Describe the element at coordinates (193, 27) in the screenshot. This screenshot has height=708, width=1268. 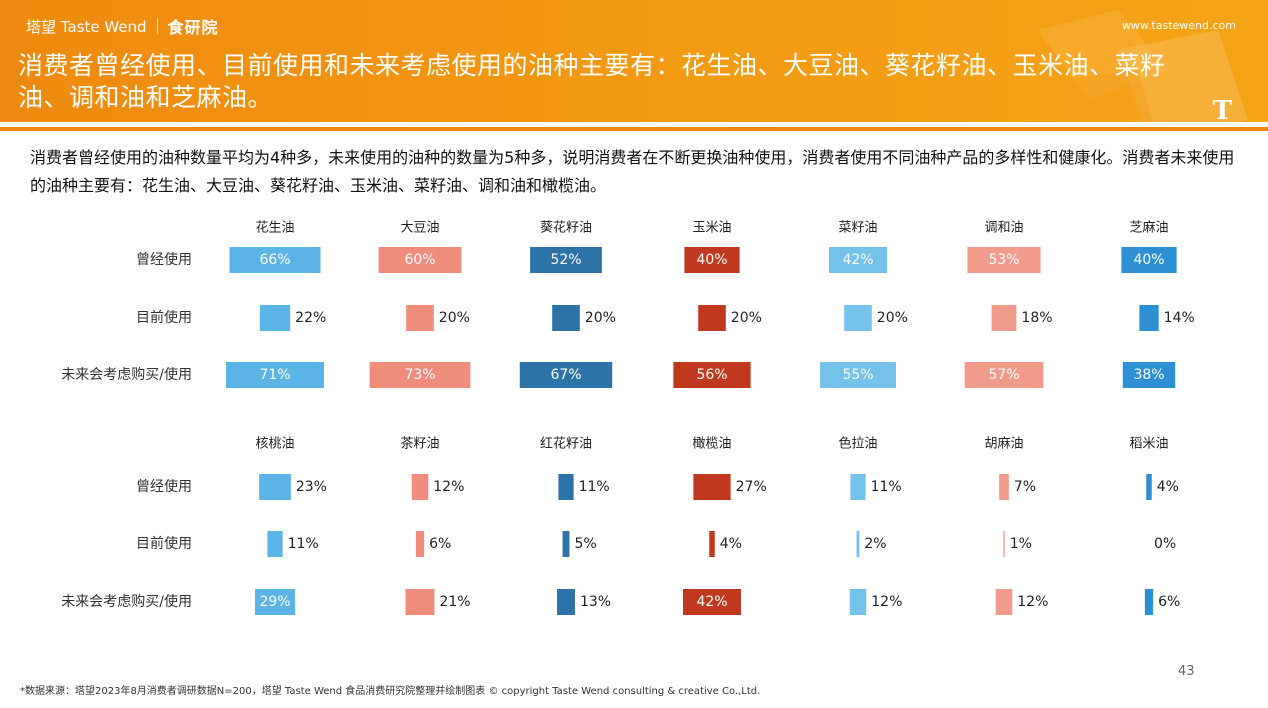
I see `brand-sub: 食研院` at that location.